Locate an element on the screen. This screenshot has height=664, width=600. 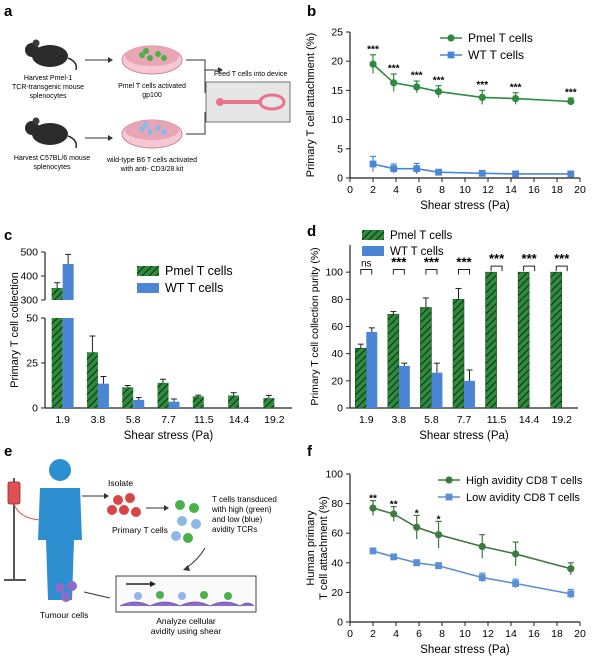
wt-activated-line1: wild-type B6 T cells activated is located at coordinates (151, 160).